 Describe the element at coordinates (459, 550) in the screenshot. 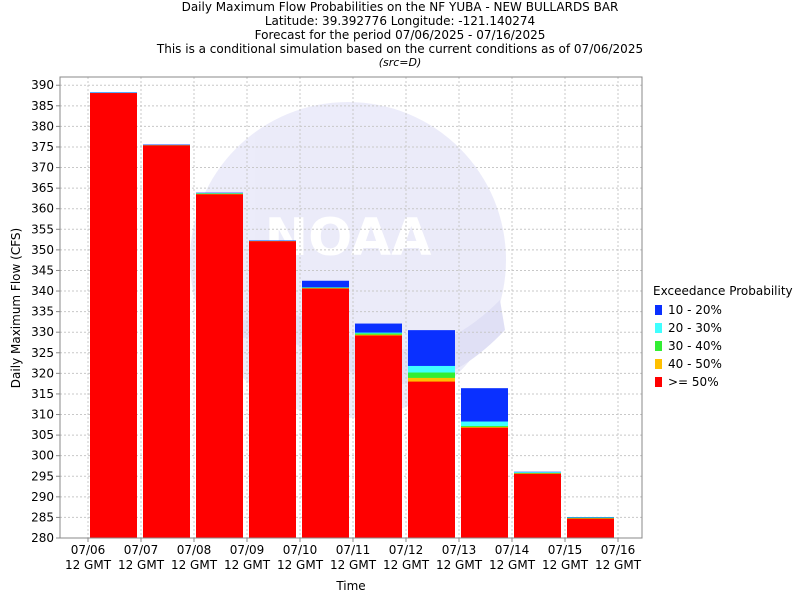

I see `x-tick-date: 07/13` at that location.